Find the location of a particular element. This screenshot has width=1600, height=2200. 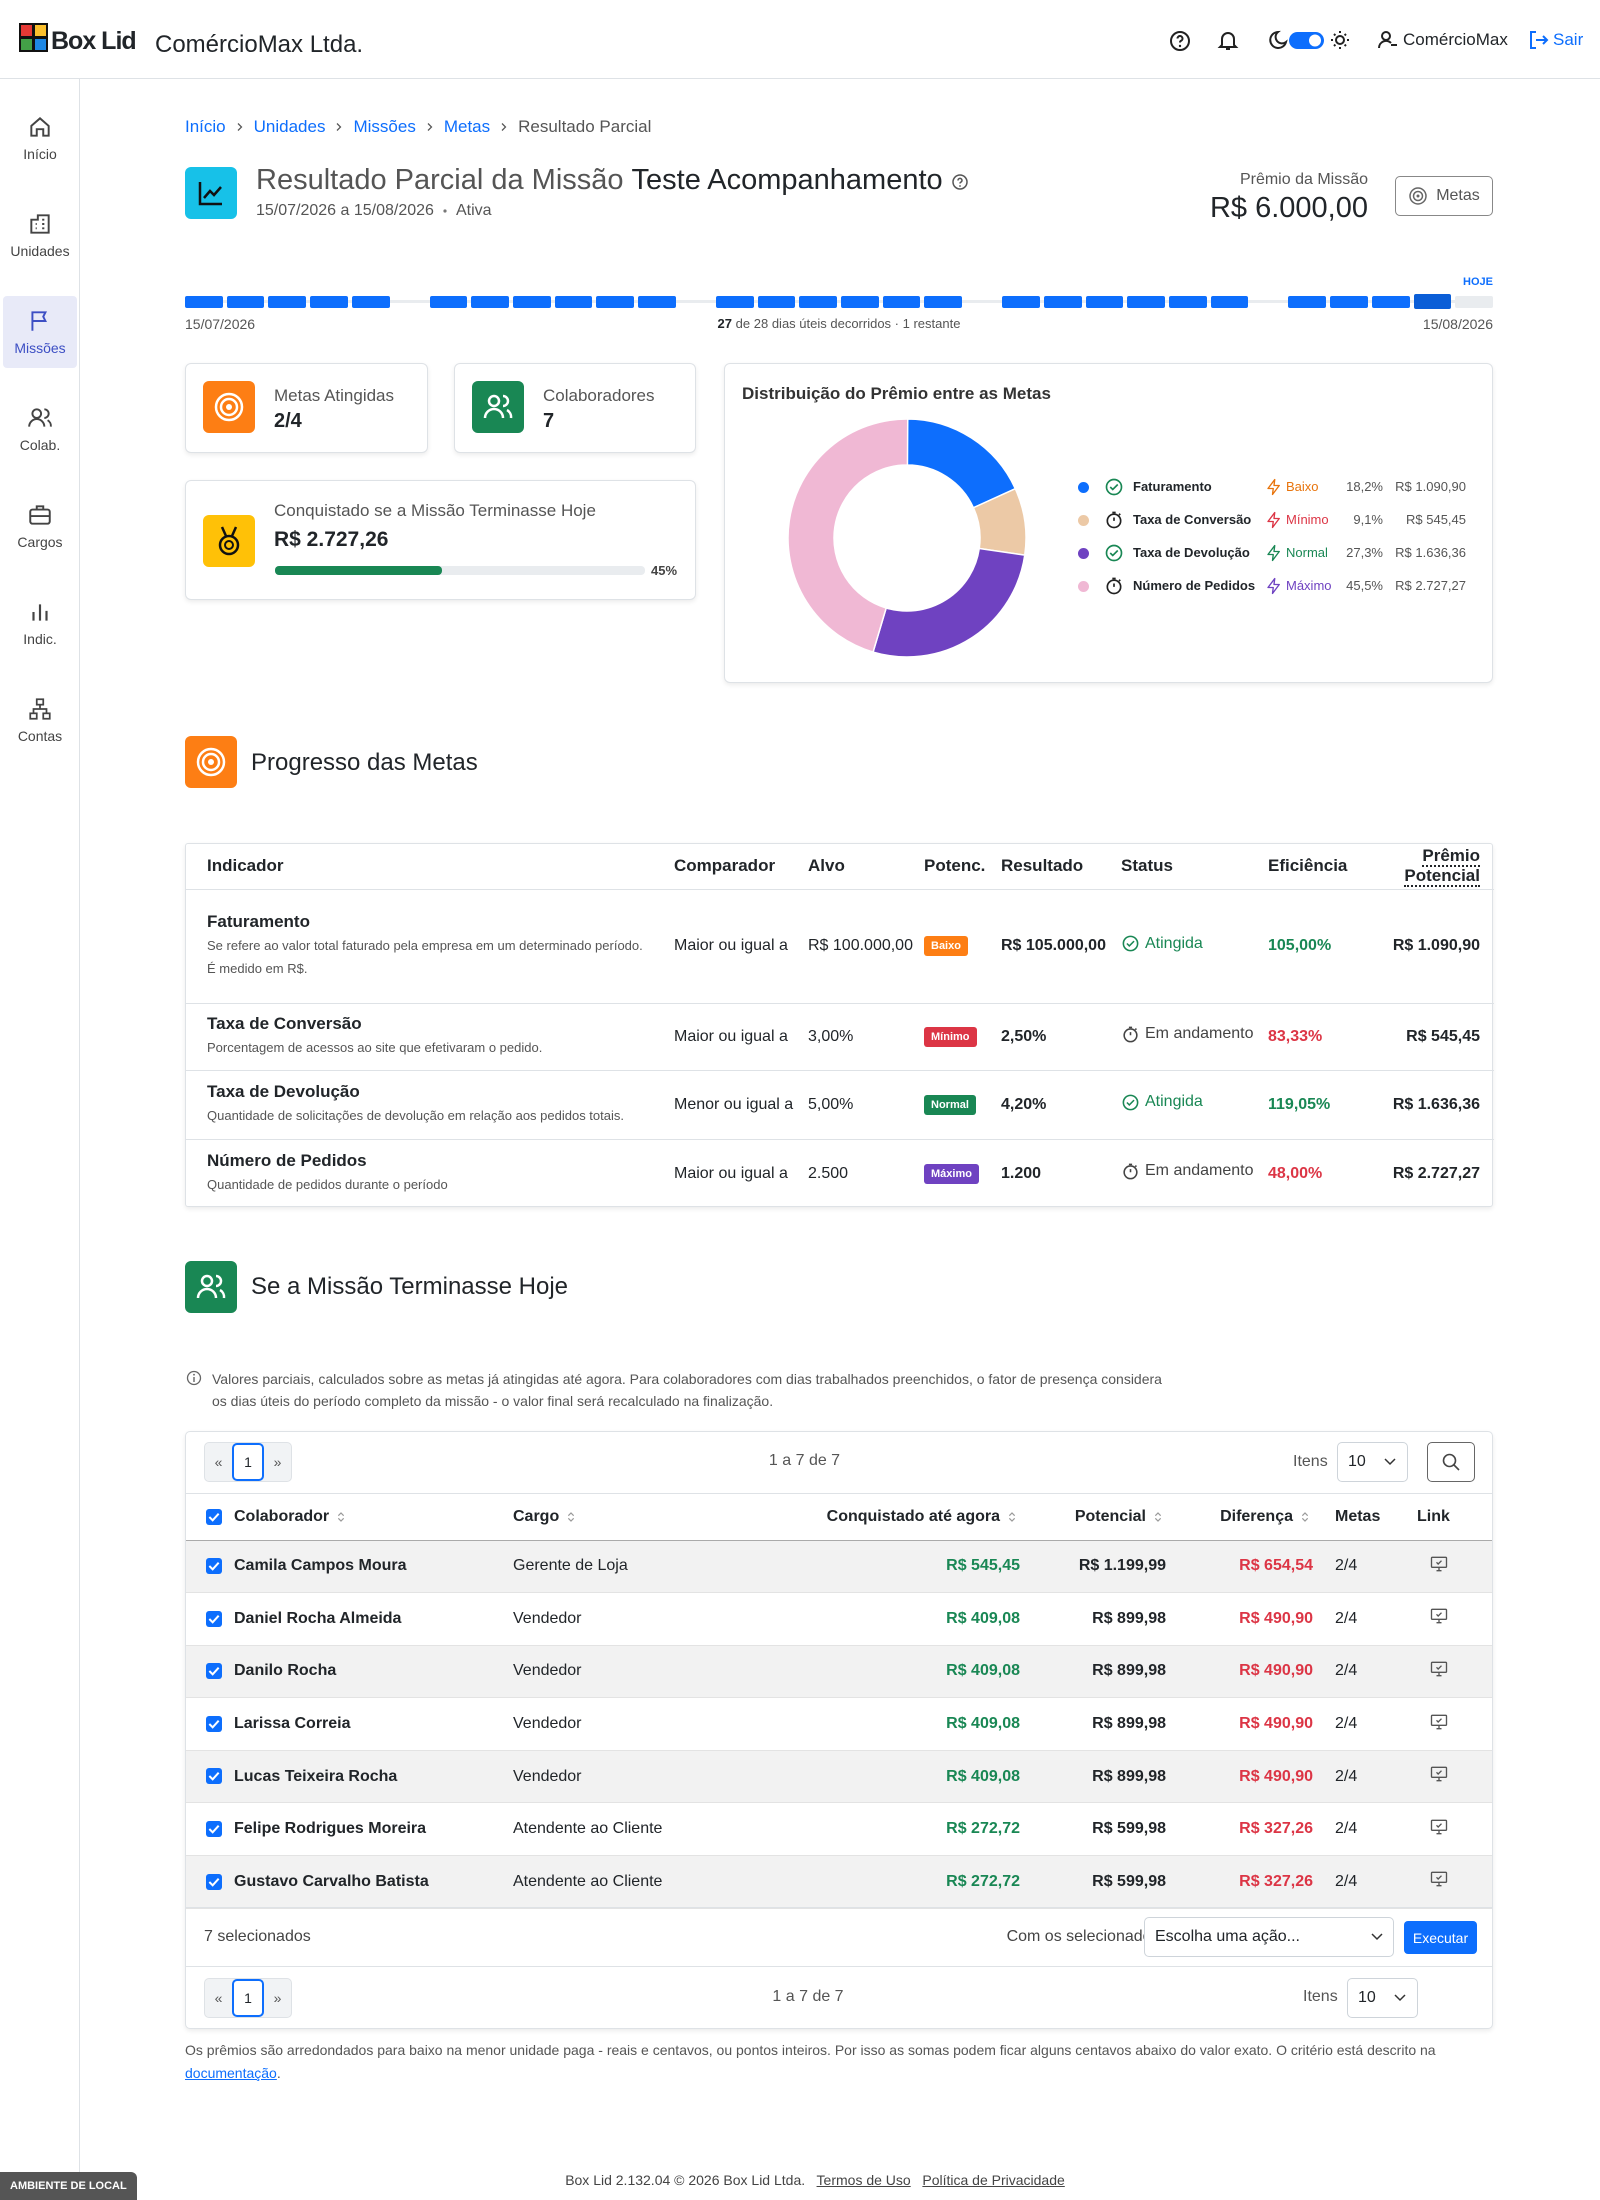

status-cell: Em andamento is located at coordinates (1193, 1037).